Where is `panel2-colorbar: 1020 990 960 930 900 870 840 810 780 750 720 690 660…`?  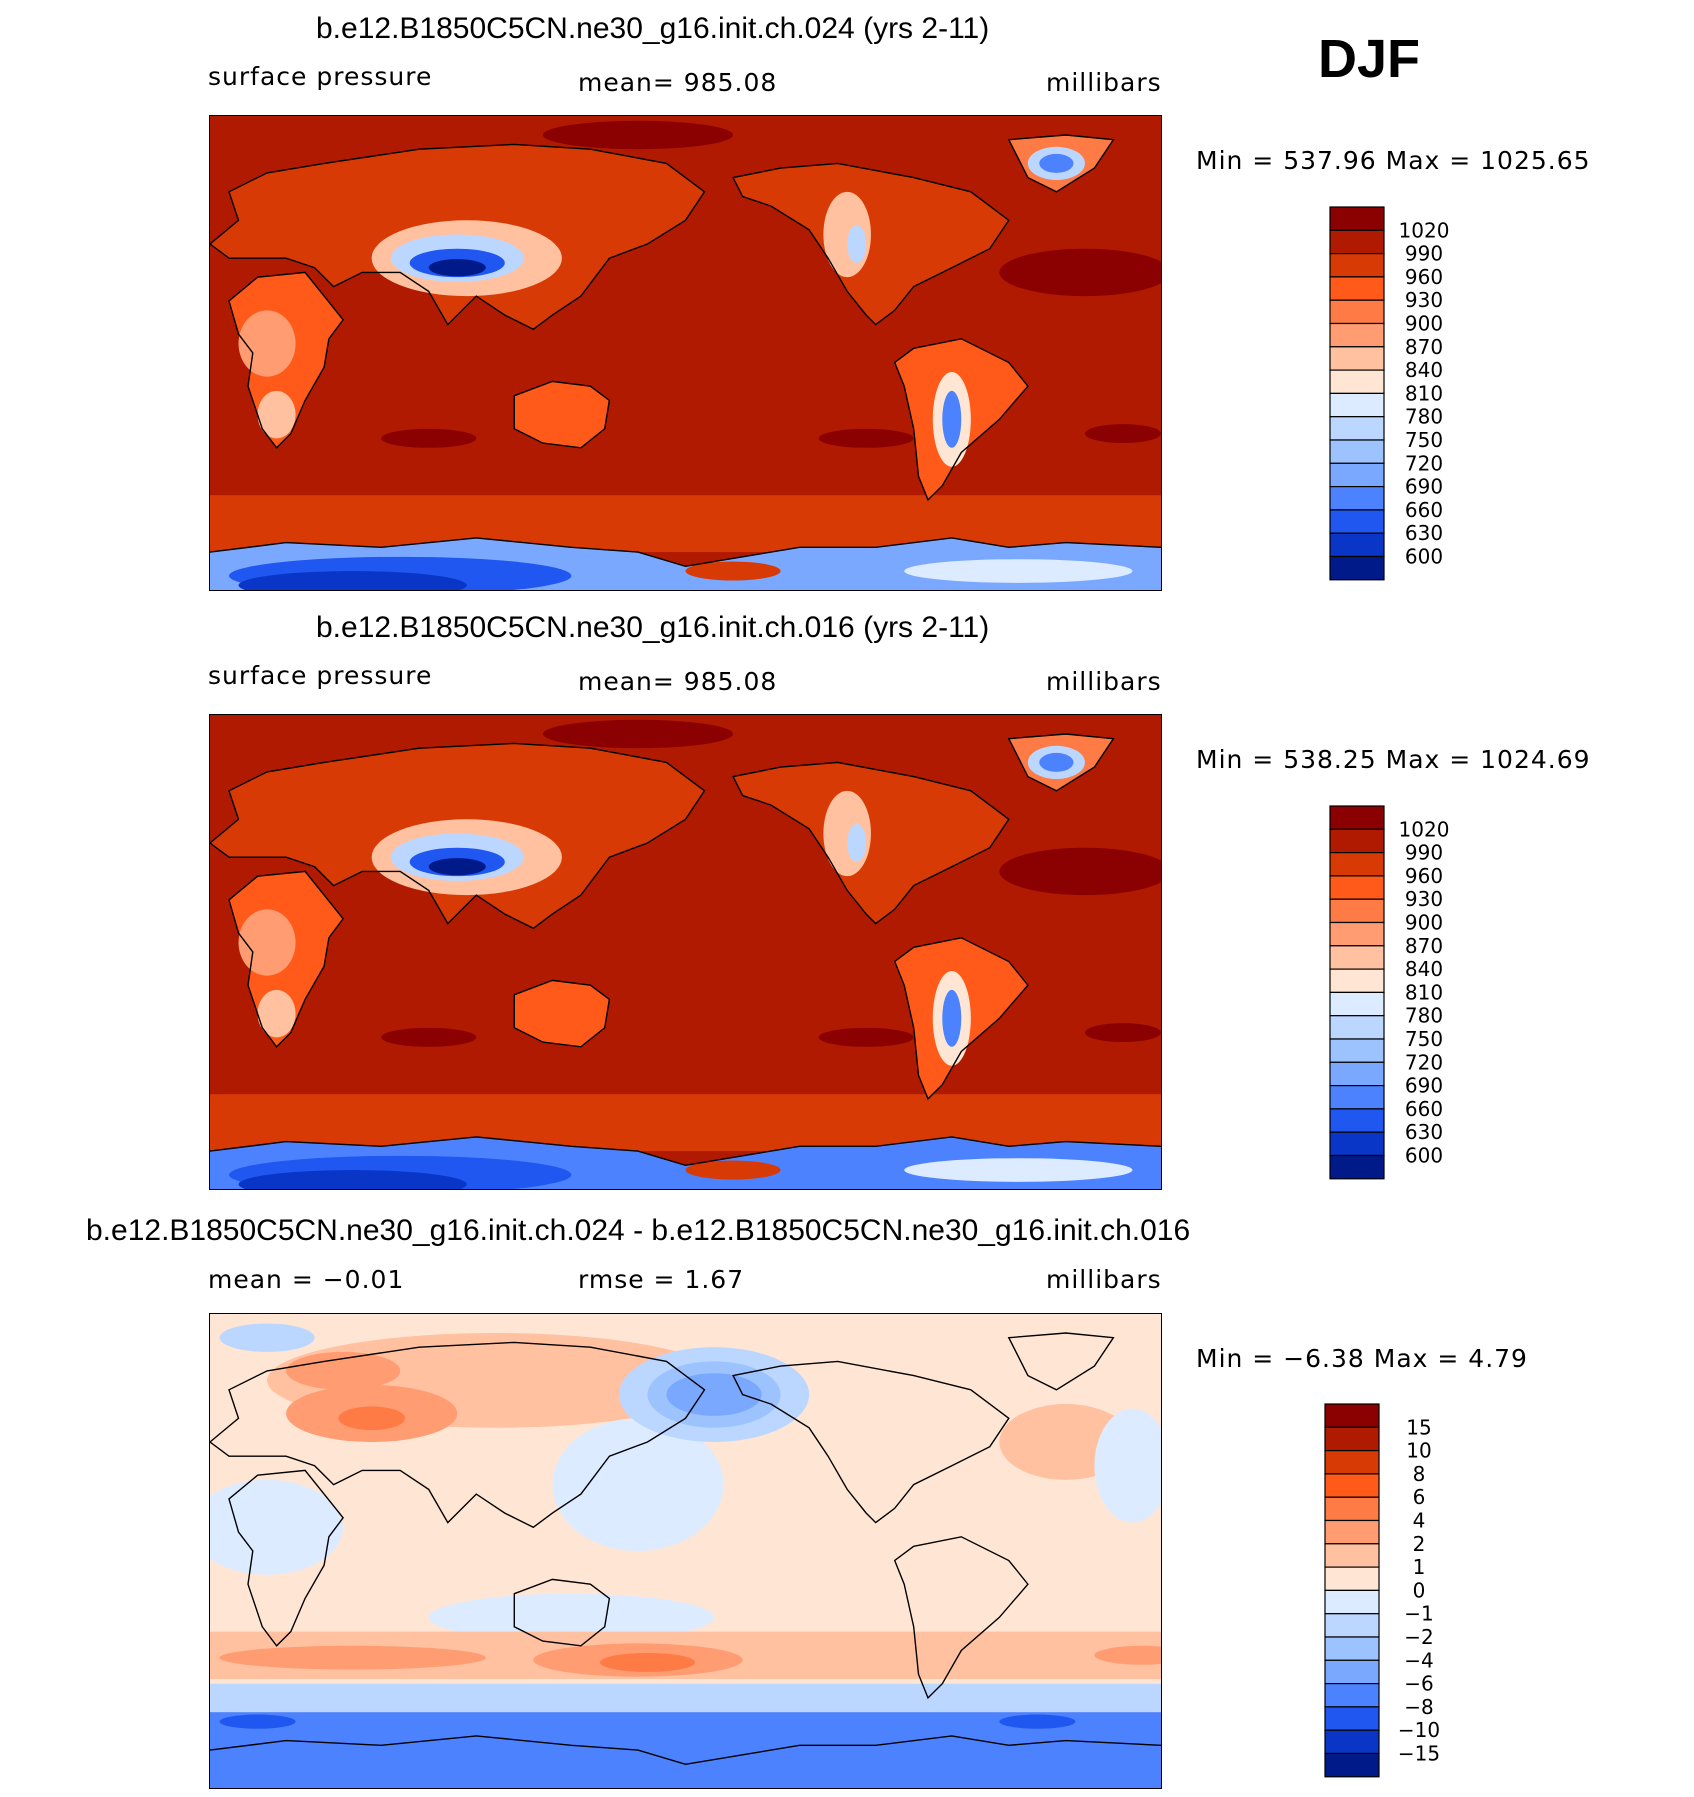 panel2-colorbar: 1020 990 960 930 900 870 840 810 780 750 720 690 660… is located at coordinates (1419, 994).